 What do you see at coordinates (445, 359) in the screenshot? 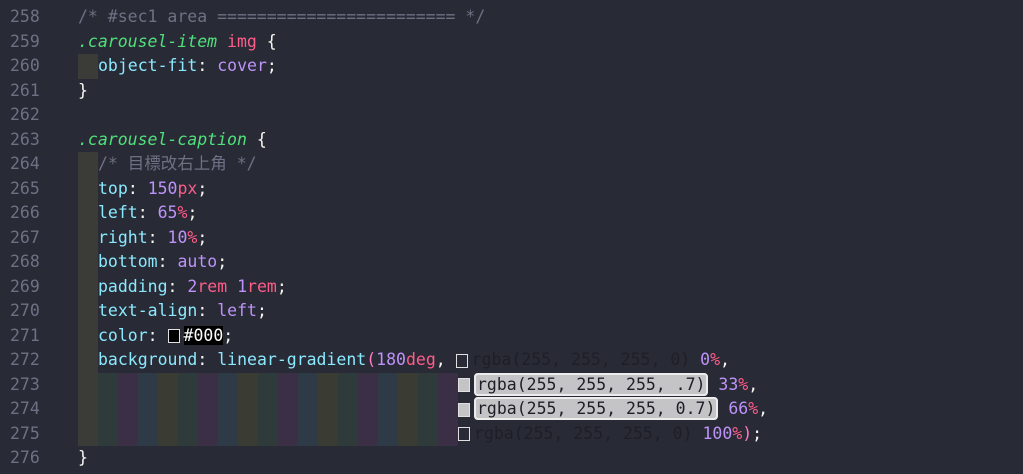
I see `code-token: ,` at bounding box center [445, 359].